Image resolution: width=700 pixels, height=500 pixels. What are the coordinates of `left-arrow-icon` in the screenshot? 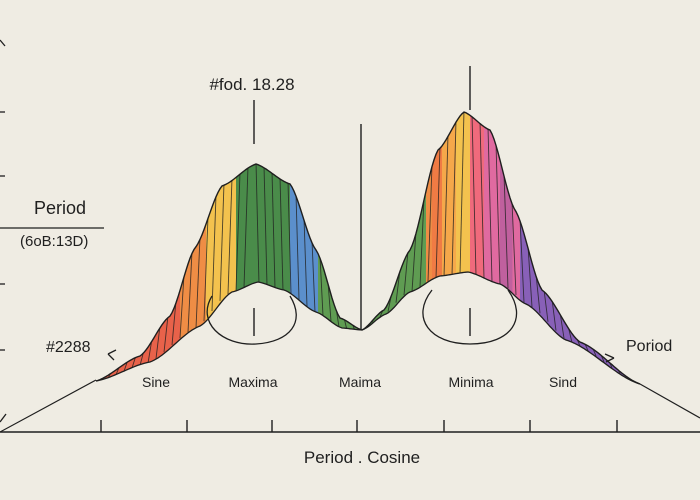 It's located at (112, 355).